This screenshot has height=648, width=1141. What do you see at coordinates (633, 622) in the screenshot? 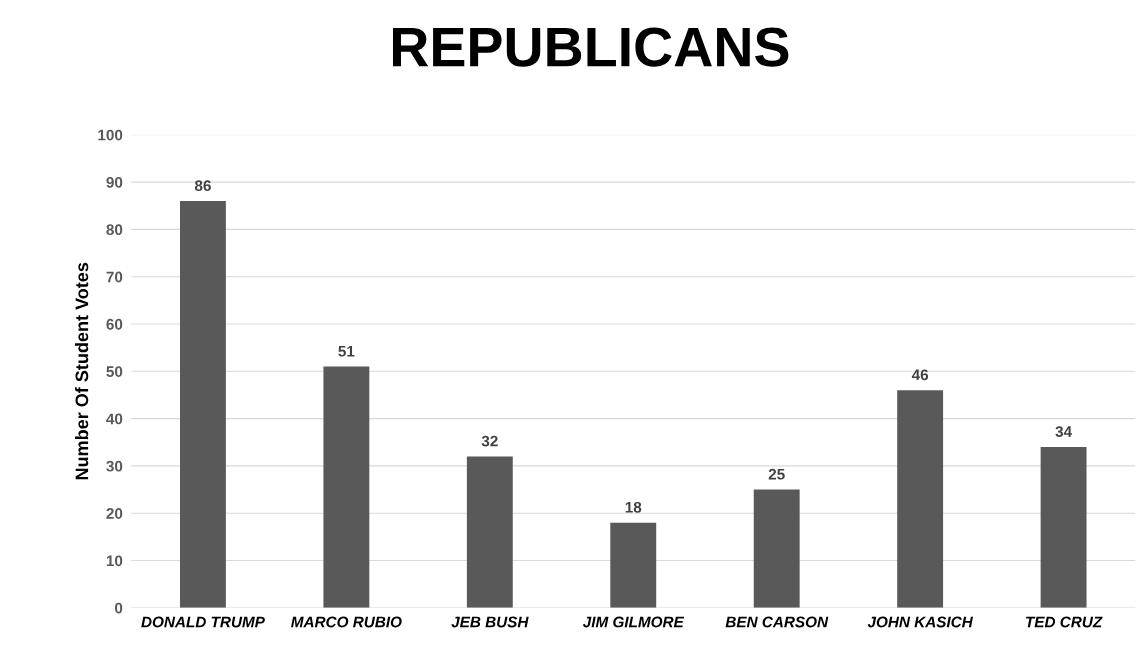
I see `x-tick-label: JIM GILMORE` at bounding box center [633, 622].